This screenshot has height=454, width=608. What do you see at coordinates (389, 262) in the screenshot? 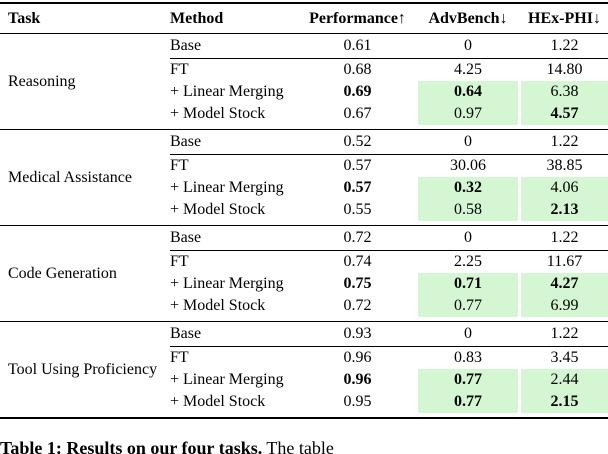
I see `table-row: FT 0.74 2.25 11.67` at bounding box center [389, 262].